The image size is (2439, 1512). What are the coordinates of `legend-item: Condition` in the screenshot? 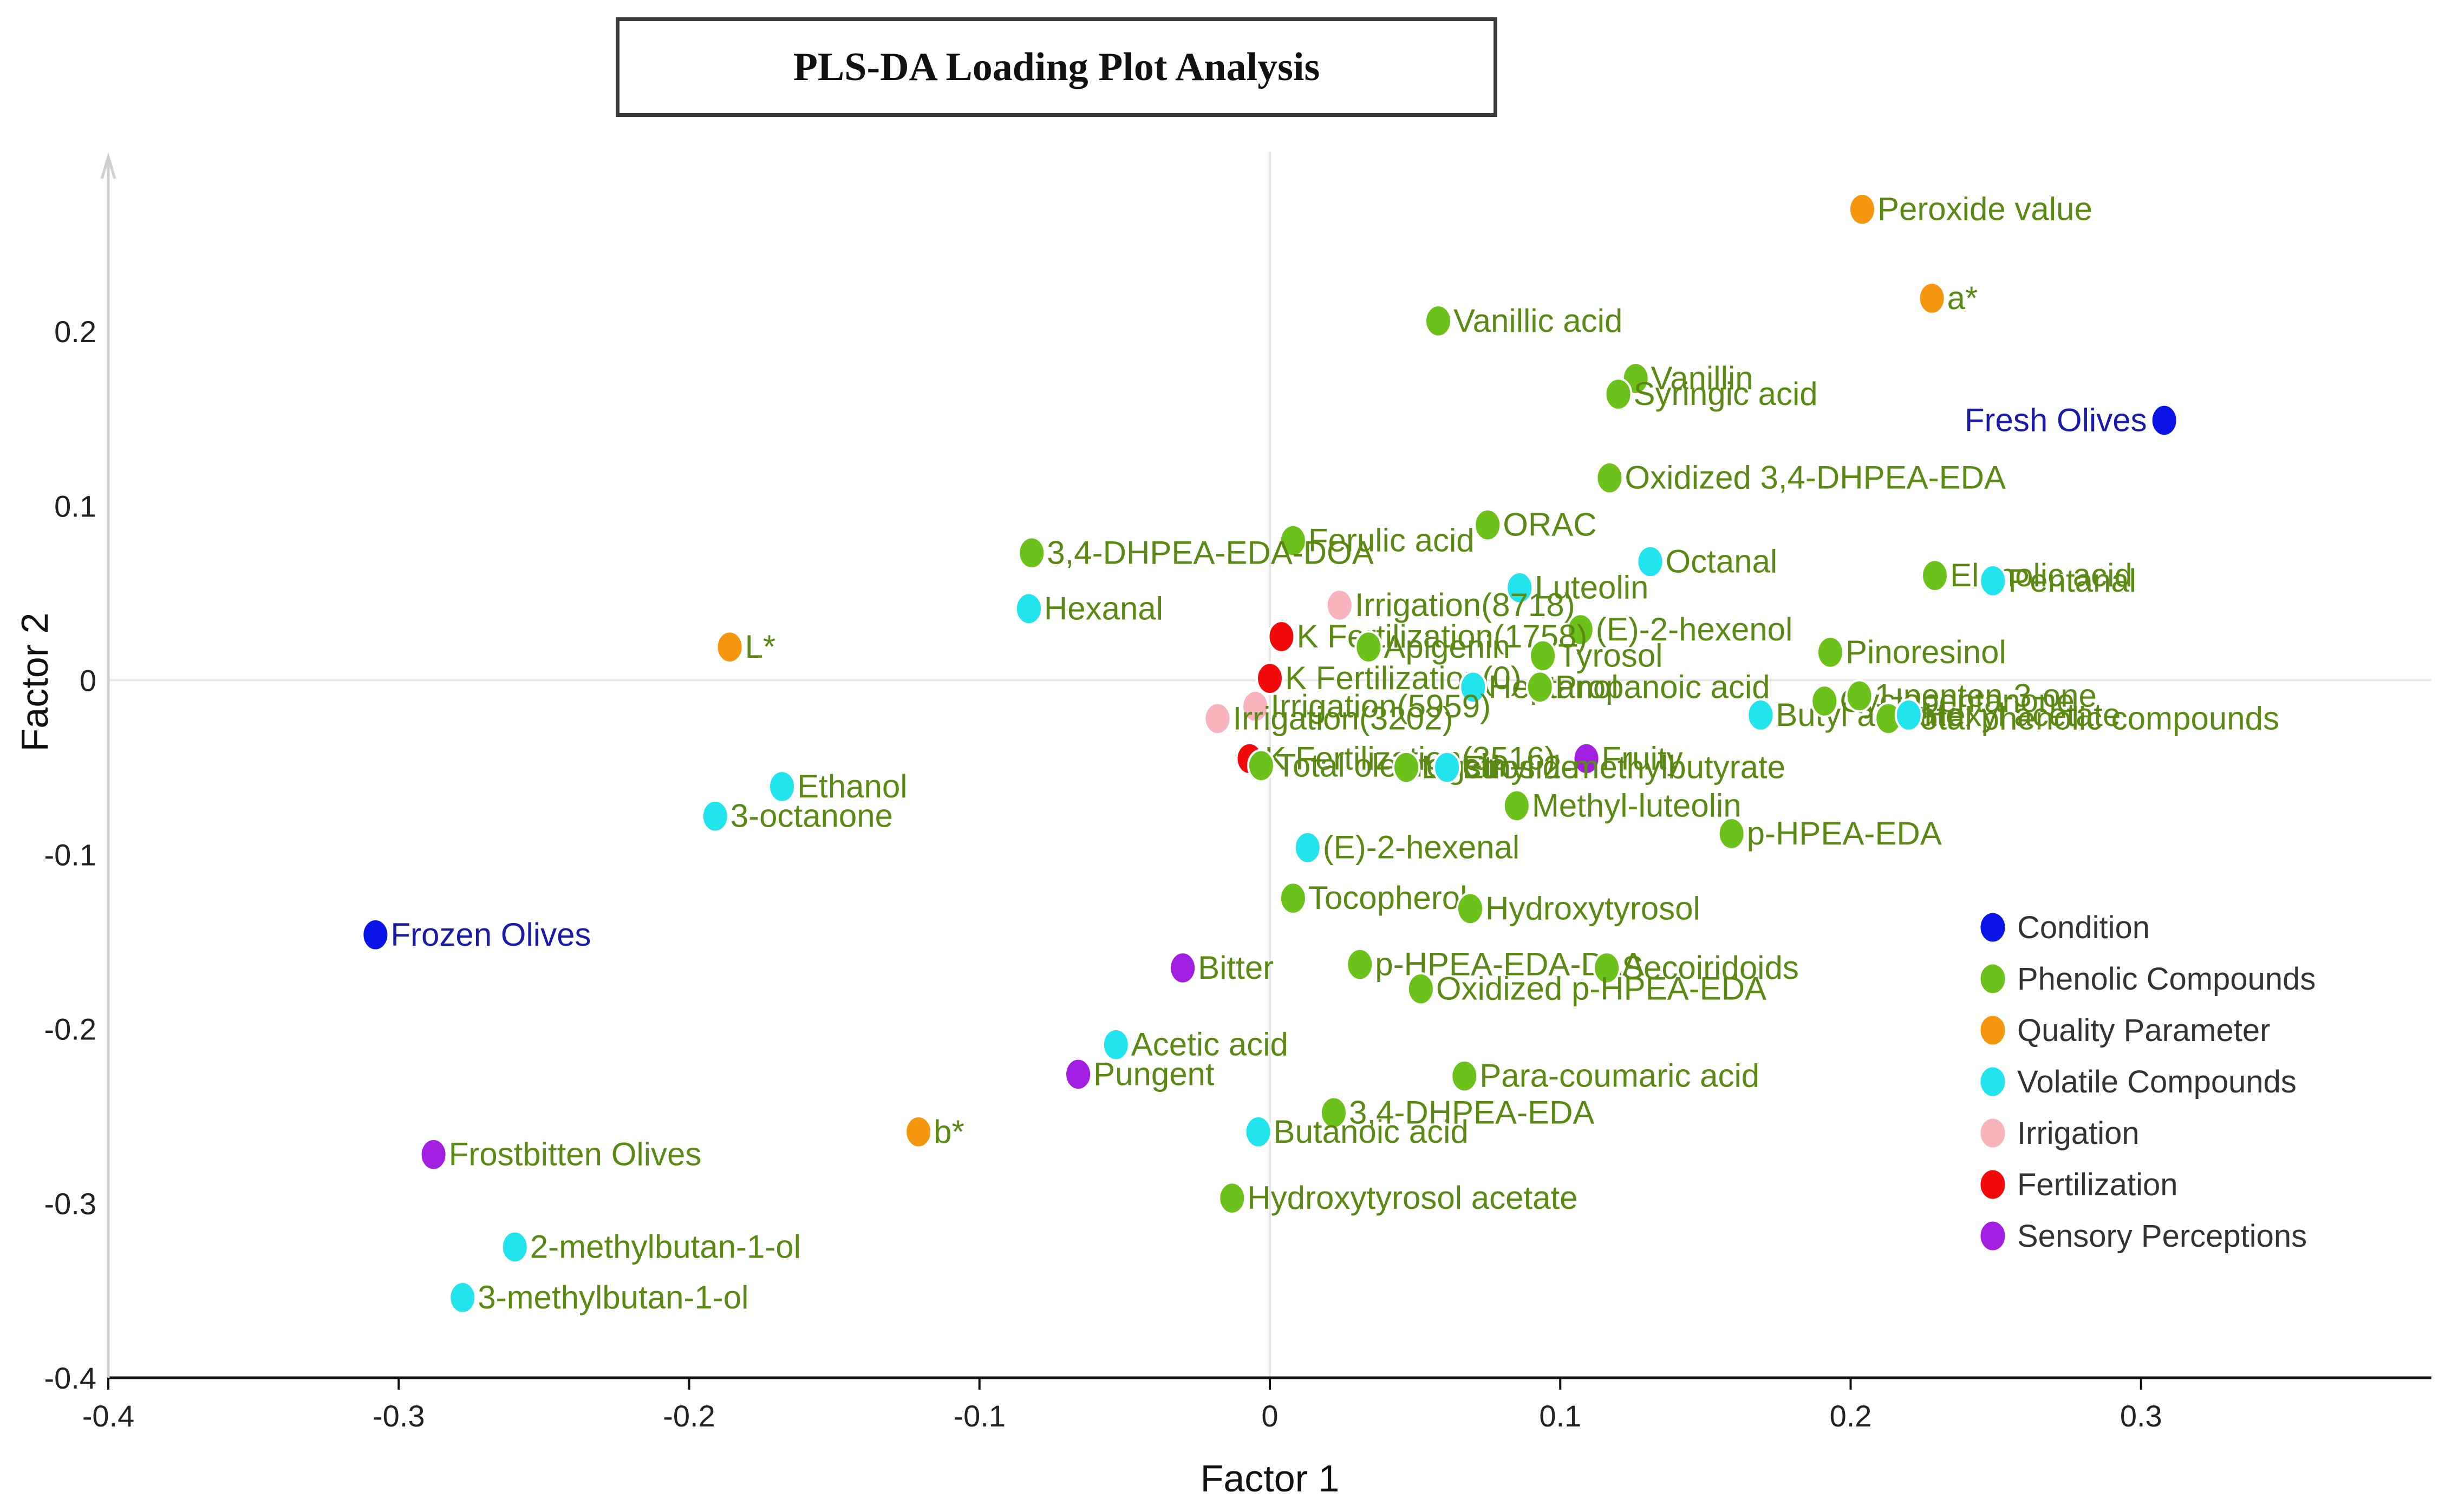 It's located at (2064, 928).